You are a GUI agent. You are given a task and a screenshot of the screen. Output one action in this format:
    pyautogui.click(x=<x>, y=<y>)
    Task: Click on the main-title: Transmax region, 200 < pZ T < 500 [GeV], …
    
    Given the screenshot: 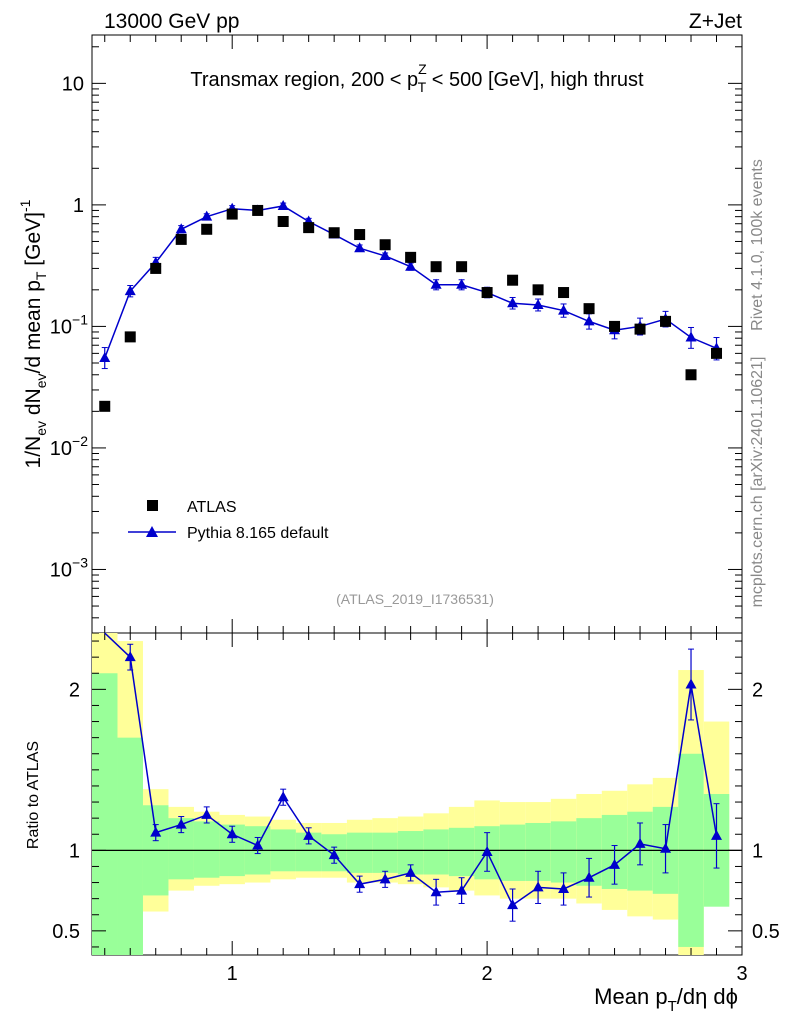 What is the action you would take?
    pyautogui.click(x=417, y=78)
    